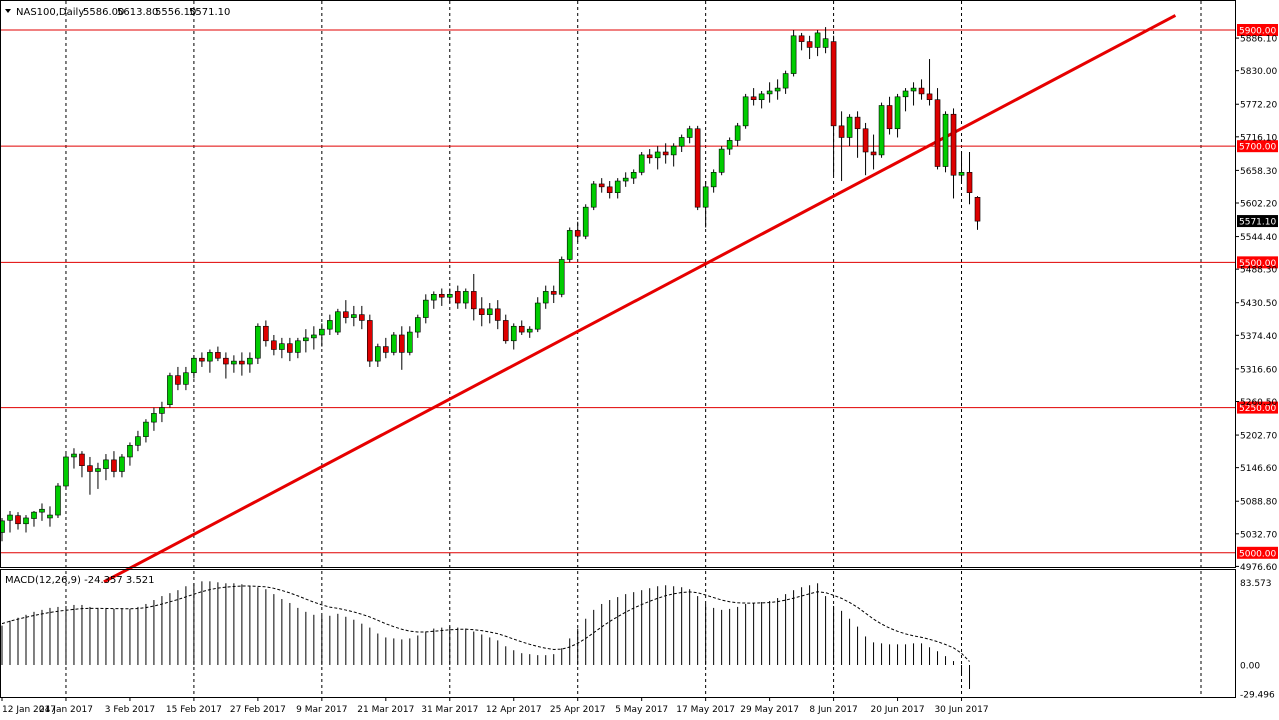 The height and width of the screenshot is (720, 1279). What do you see at coordinates (705, 710) in the screenshot?
I see `time-tick-label: 17 May 2017` at bounding box center [705, 710].